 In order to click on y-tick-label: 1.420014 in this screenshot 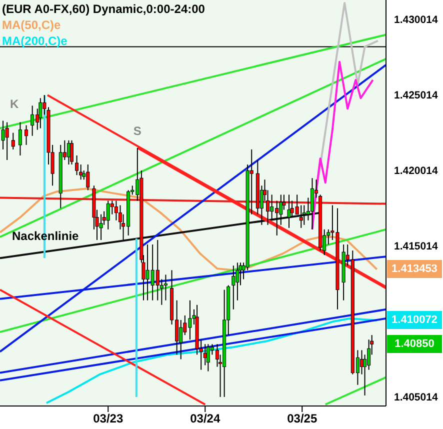, I will do `click(416, 171)`.